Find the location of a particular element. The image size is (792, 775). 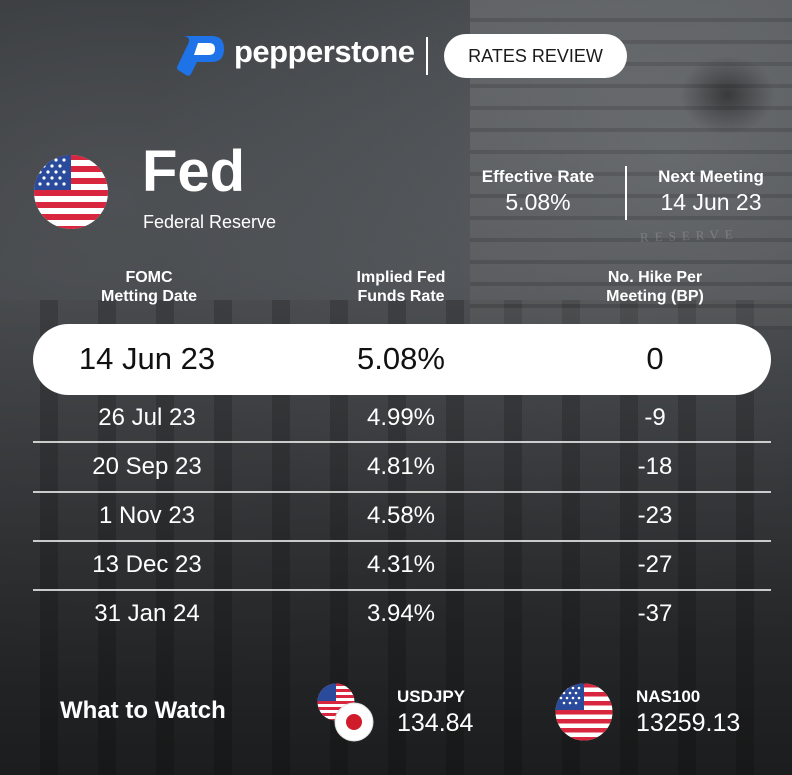

next-meeting-value: 14 Jun 23 is located at coordinates (711, 202).